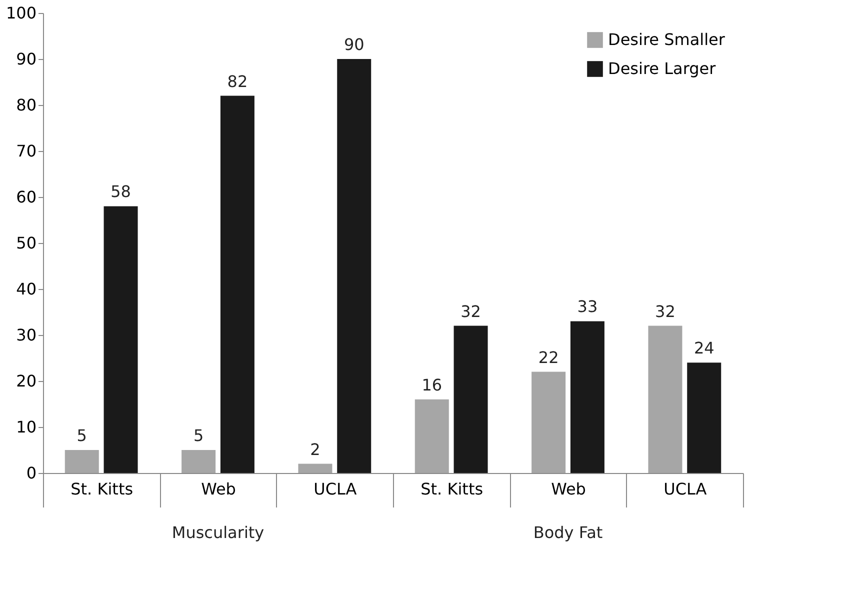  What do you see at coordinates (31, 473) in the screenshot?
I see `y-tick-label: 0` at bounding box center [31, 473].